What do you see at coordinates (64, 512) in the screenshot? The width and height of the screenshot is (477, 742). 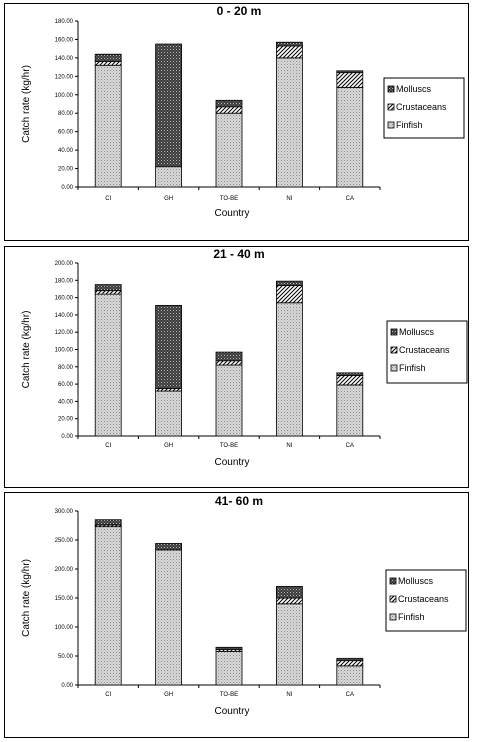 I see `y-tick-label: 300.00` at bounding box center [64, 512].